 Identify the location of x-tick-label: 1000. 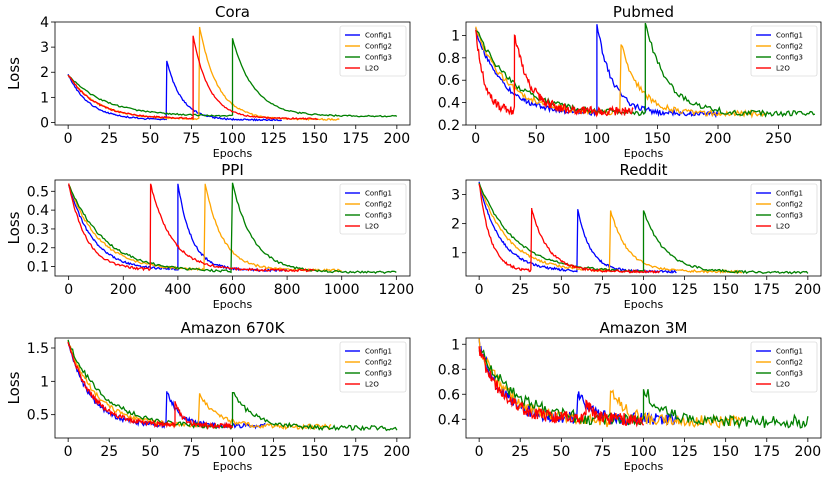
(342, 290).